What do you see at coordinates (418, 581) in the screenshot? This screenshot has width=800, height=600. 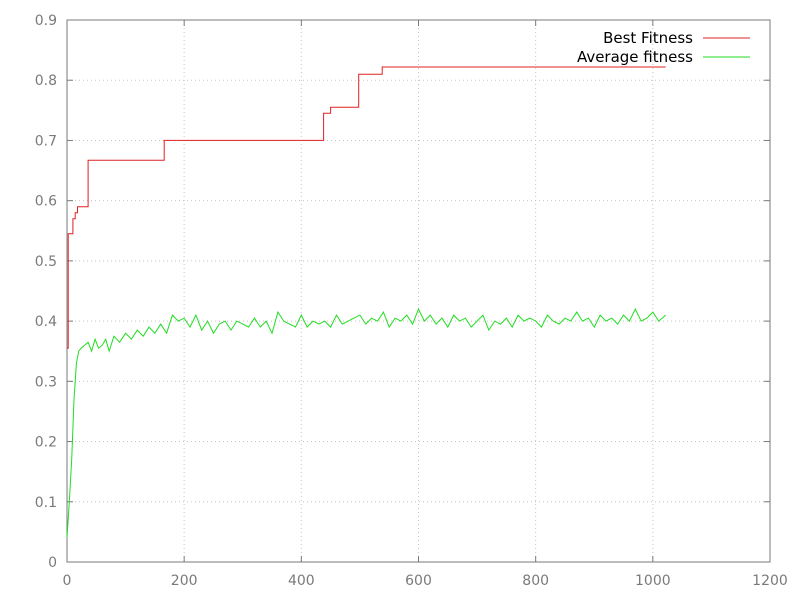 I see `x-tick-label: 600` at bounding box center [418, 581].